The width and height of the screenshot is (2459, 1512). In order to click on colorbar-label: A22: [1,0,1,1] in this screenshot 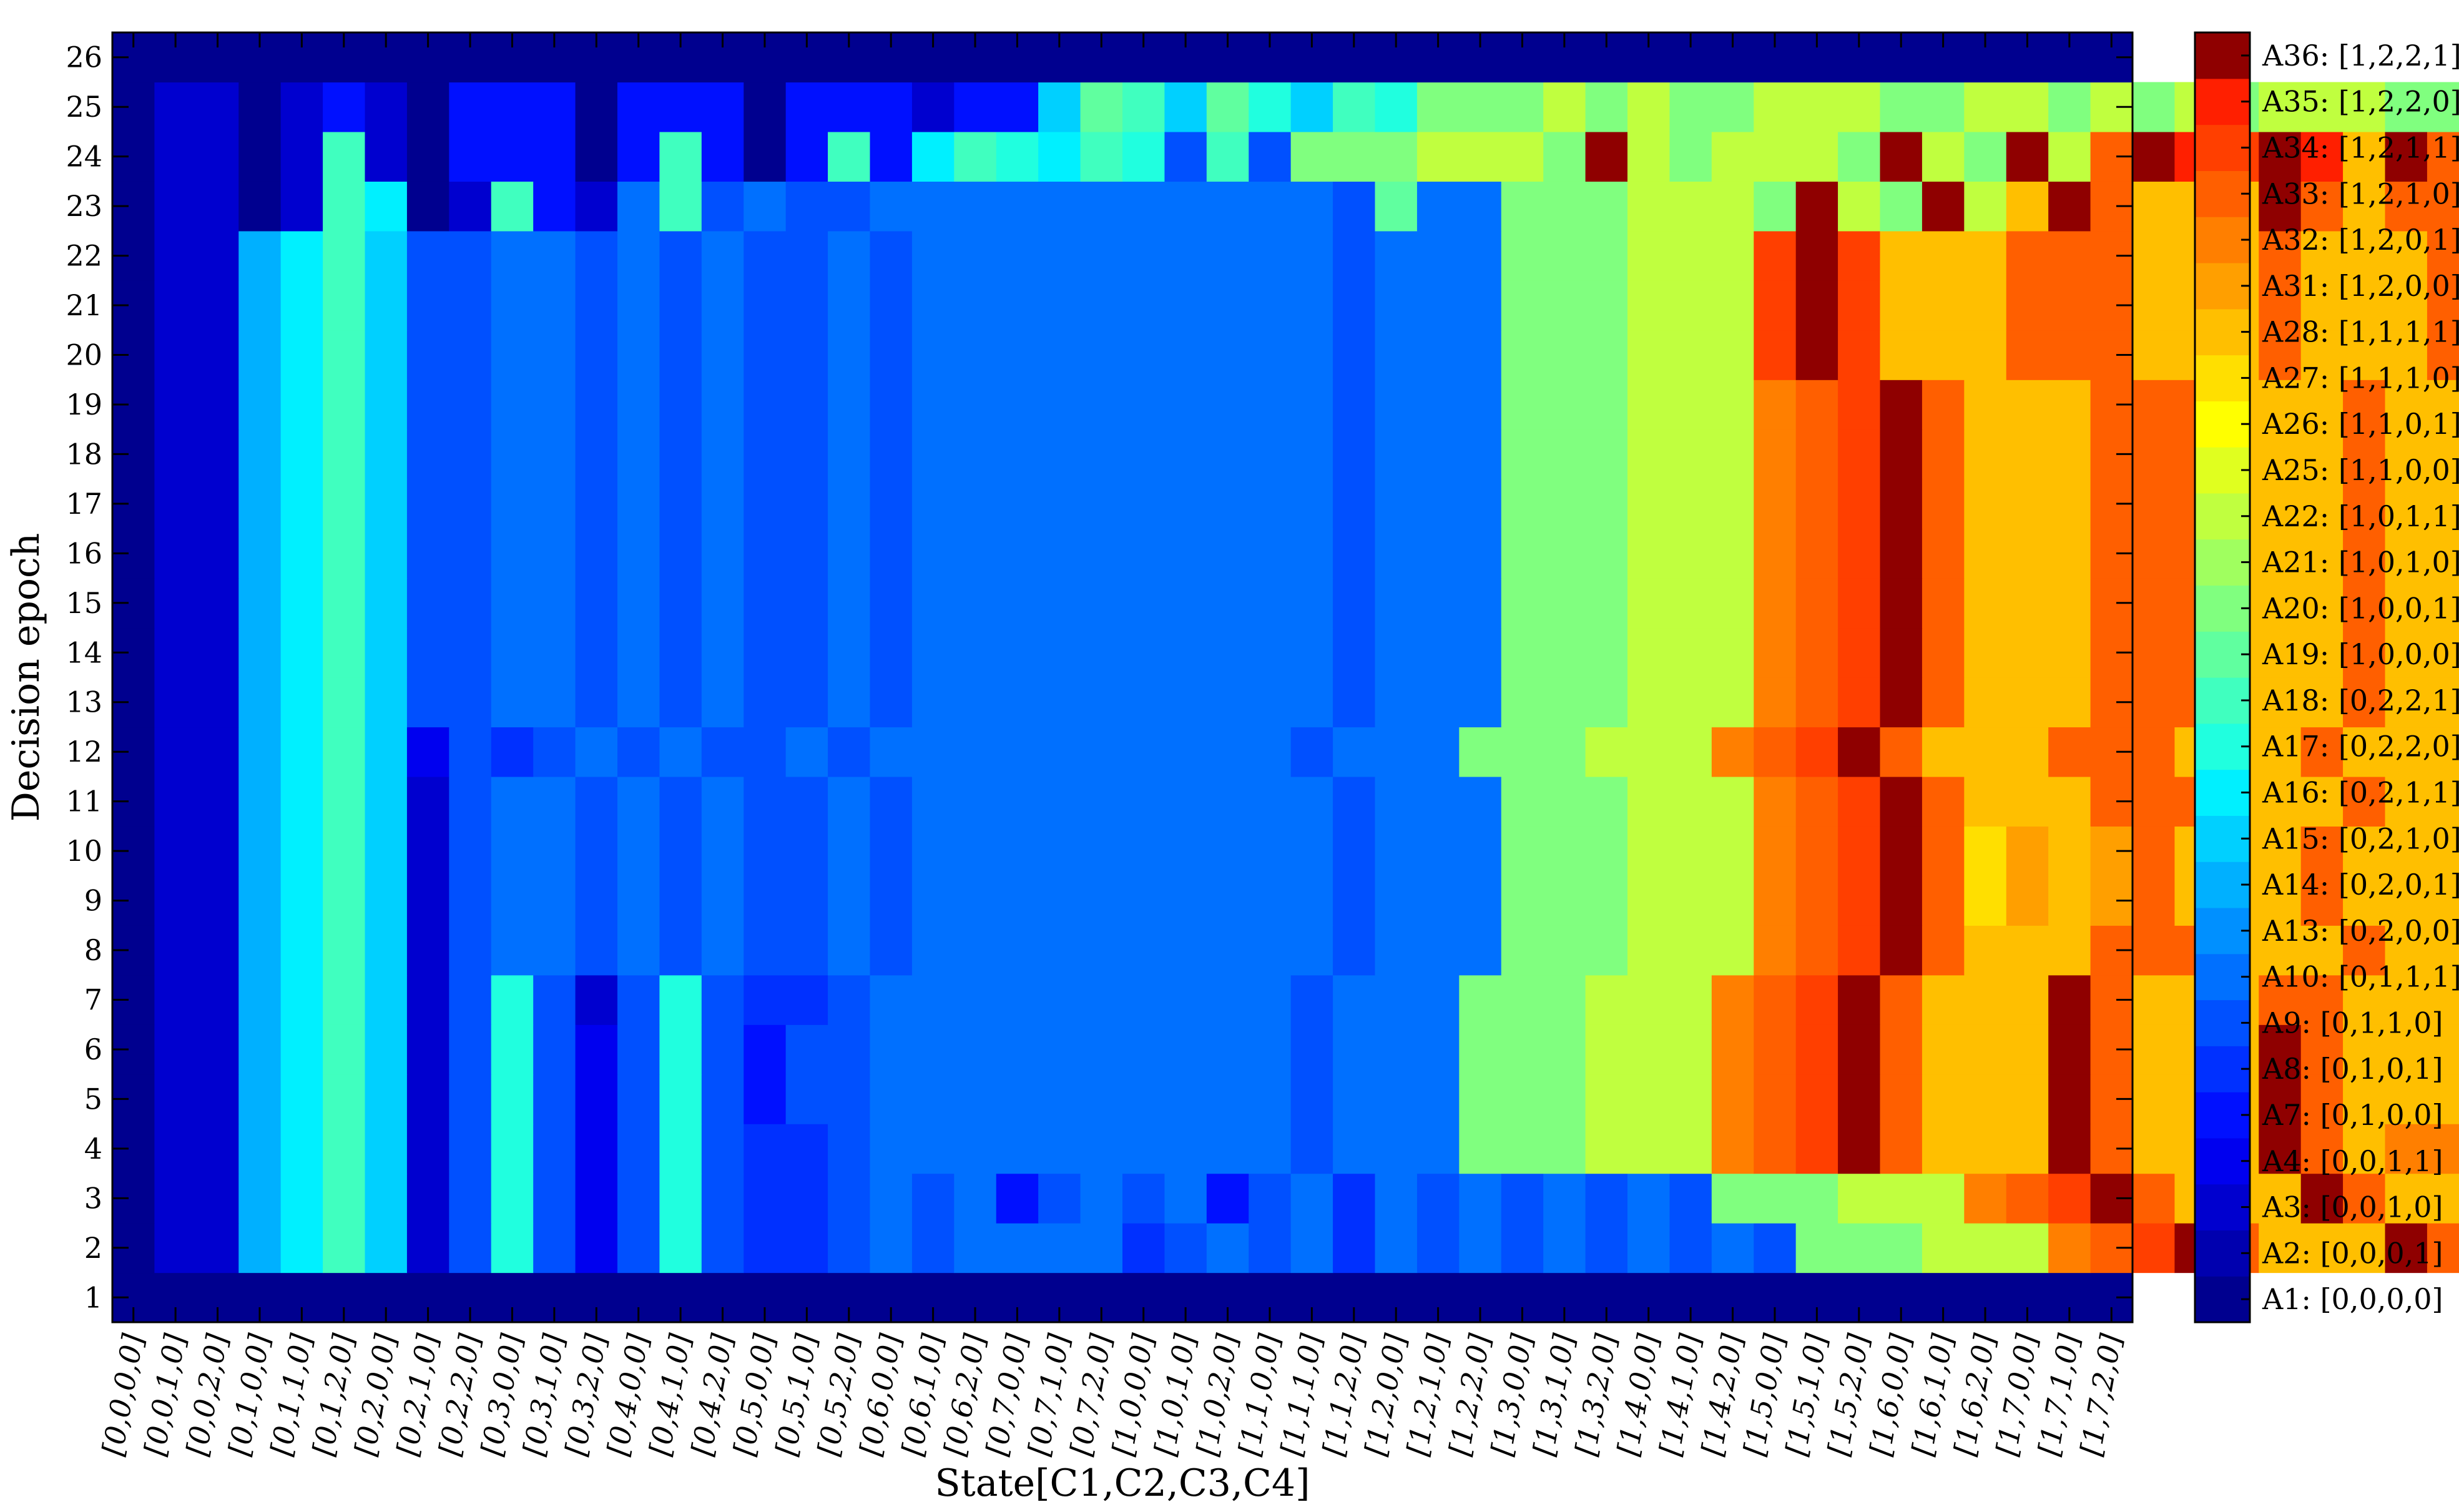, I will do `click(2361, 516)`.